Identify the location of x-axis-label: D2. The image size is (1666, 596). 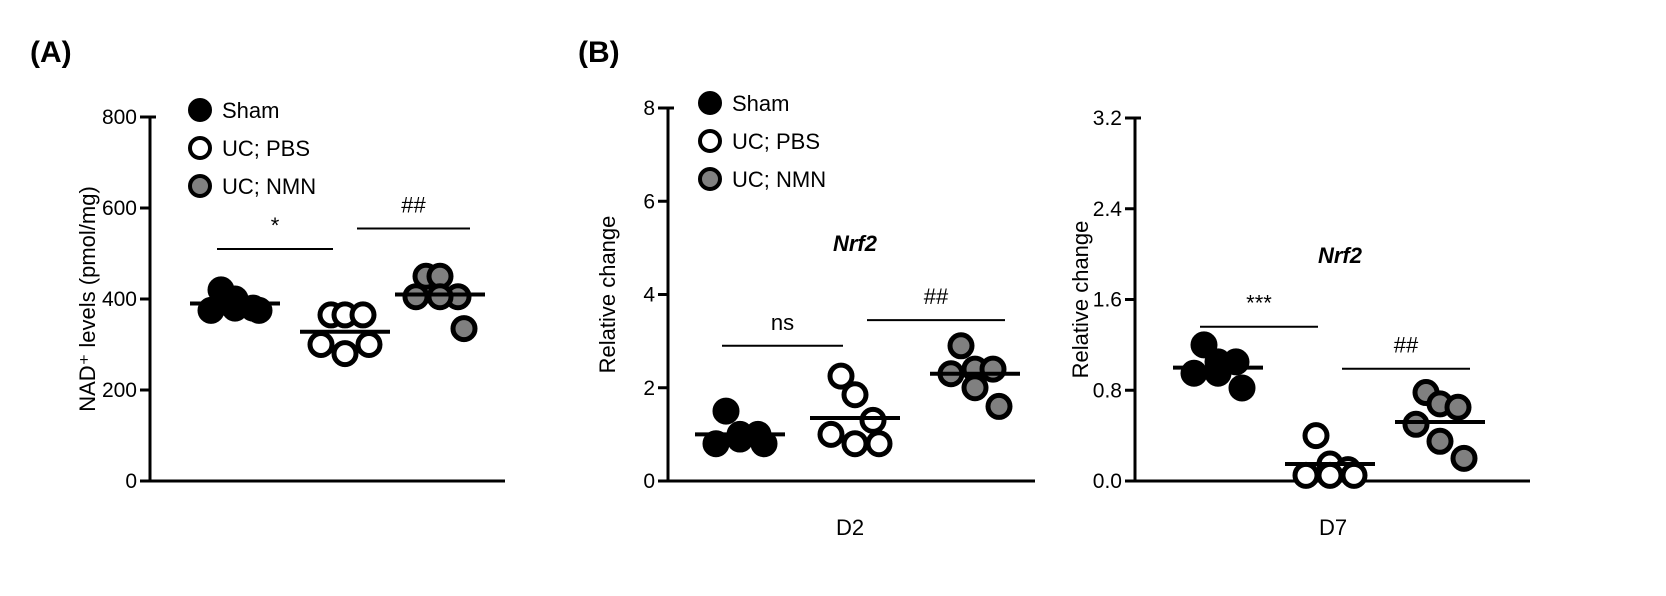
(850, 527).